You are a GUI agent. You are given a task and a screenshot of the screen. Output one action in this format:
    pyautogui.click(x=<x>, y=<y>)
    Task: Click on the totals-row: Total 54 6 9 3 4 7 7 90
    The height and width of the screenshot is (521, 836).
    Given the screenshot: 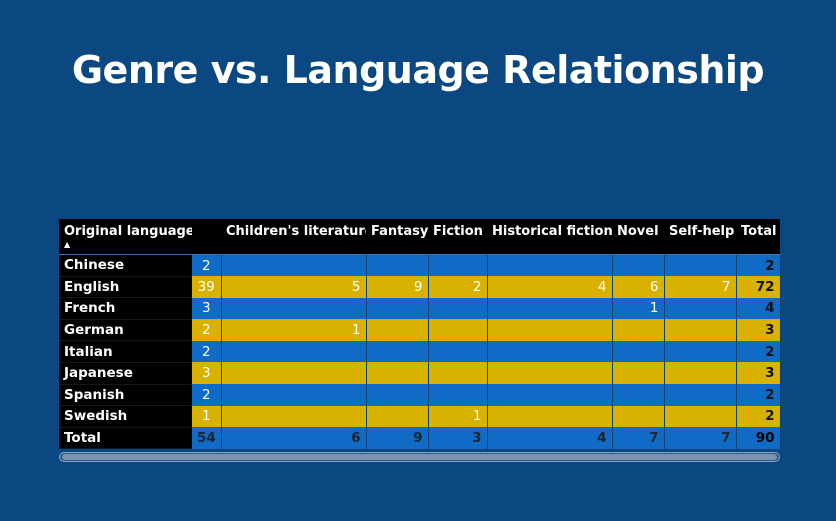 What is the action you would take?
    pyautogui.click(x=420, y=438)
    